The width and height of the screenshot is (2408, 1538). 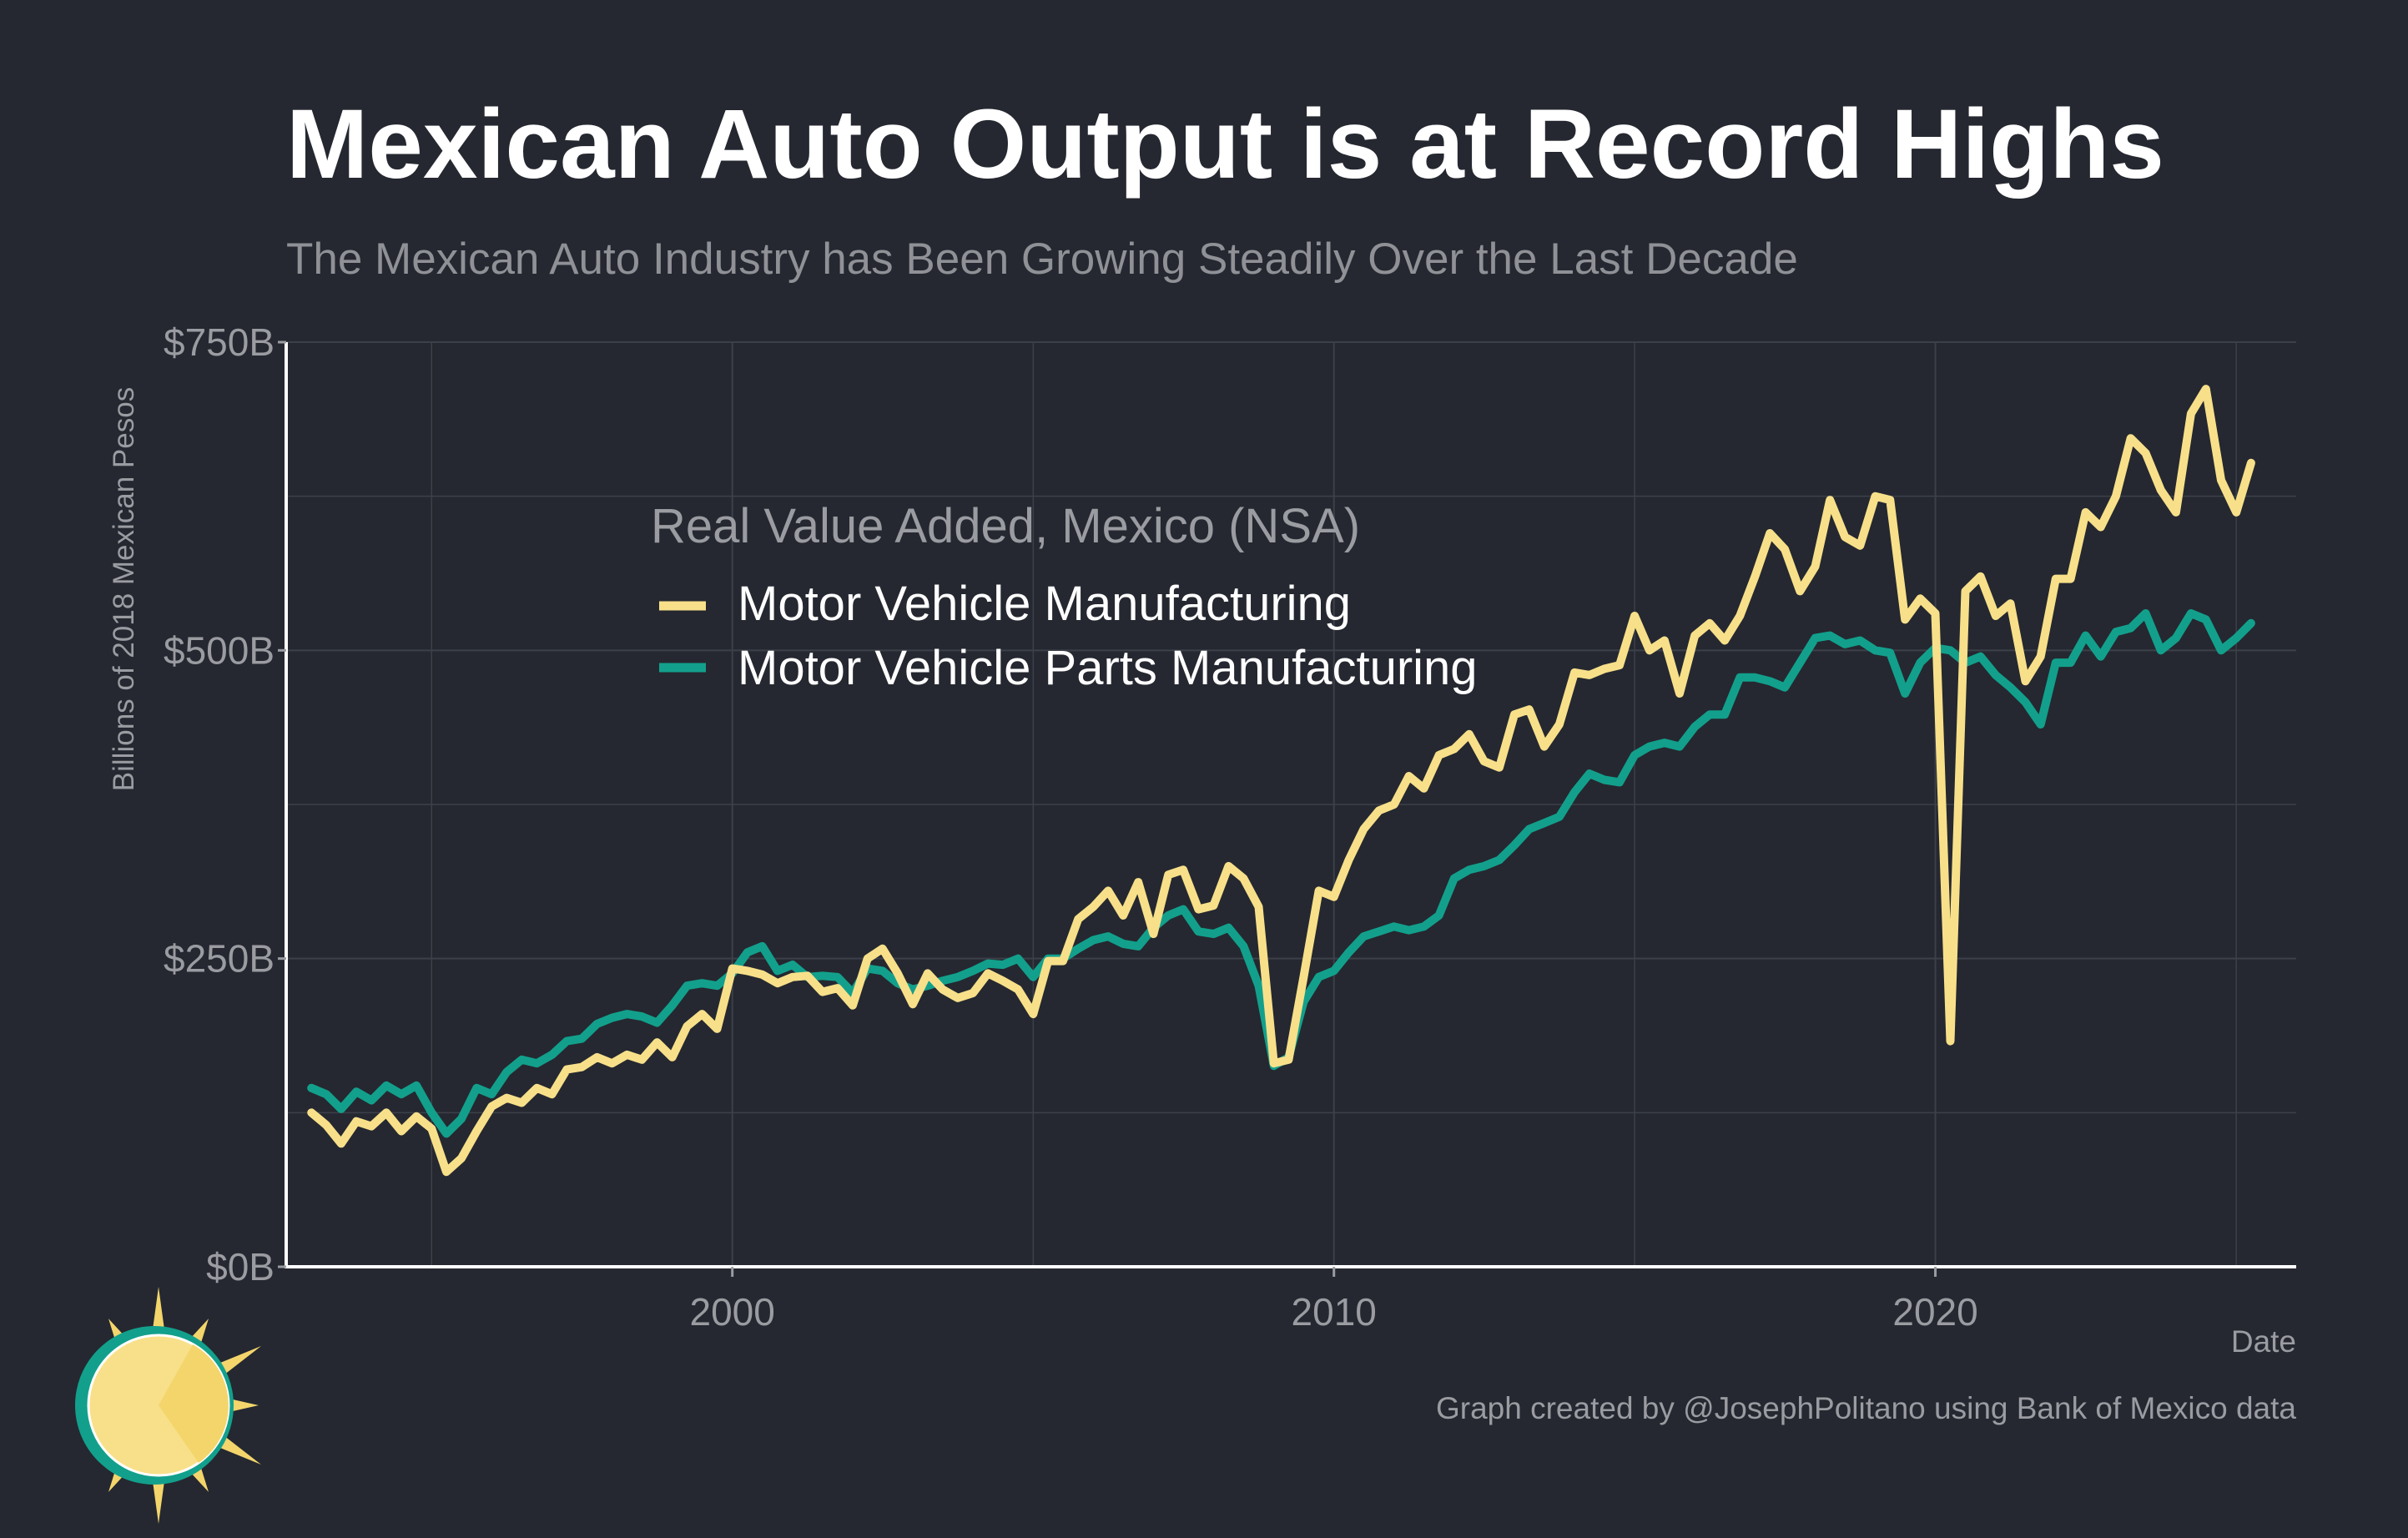 I want to click on legend-entry-parts: Motor Vehicle Parts Manufacturing, so click(x=1108, y=668).